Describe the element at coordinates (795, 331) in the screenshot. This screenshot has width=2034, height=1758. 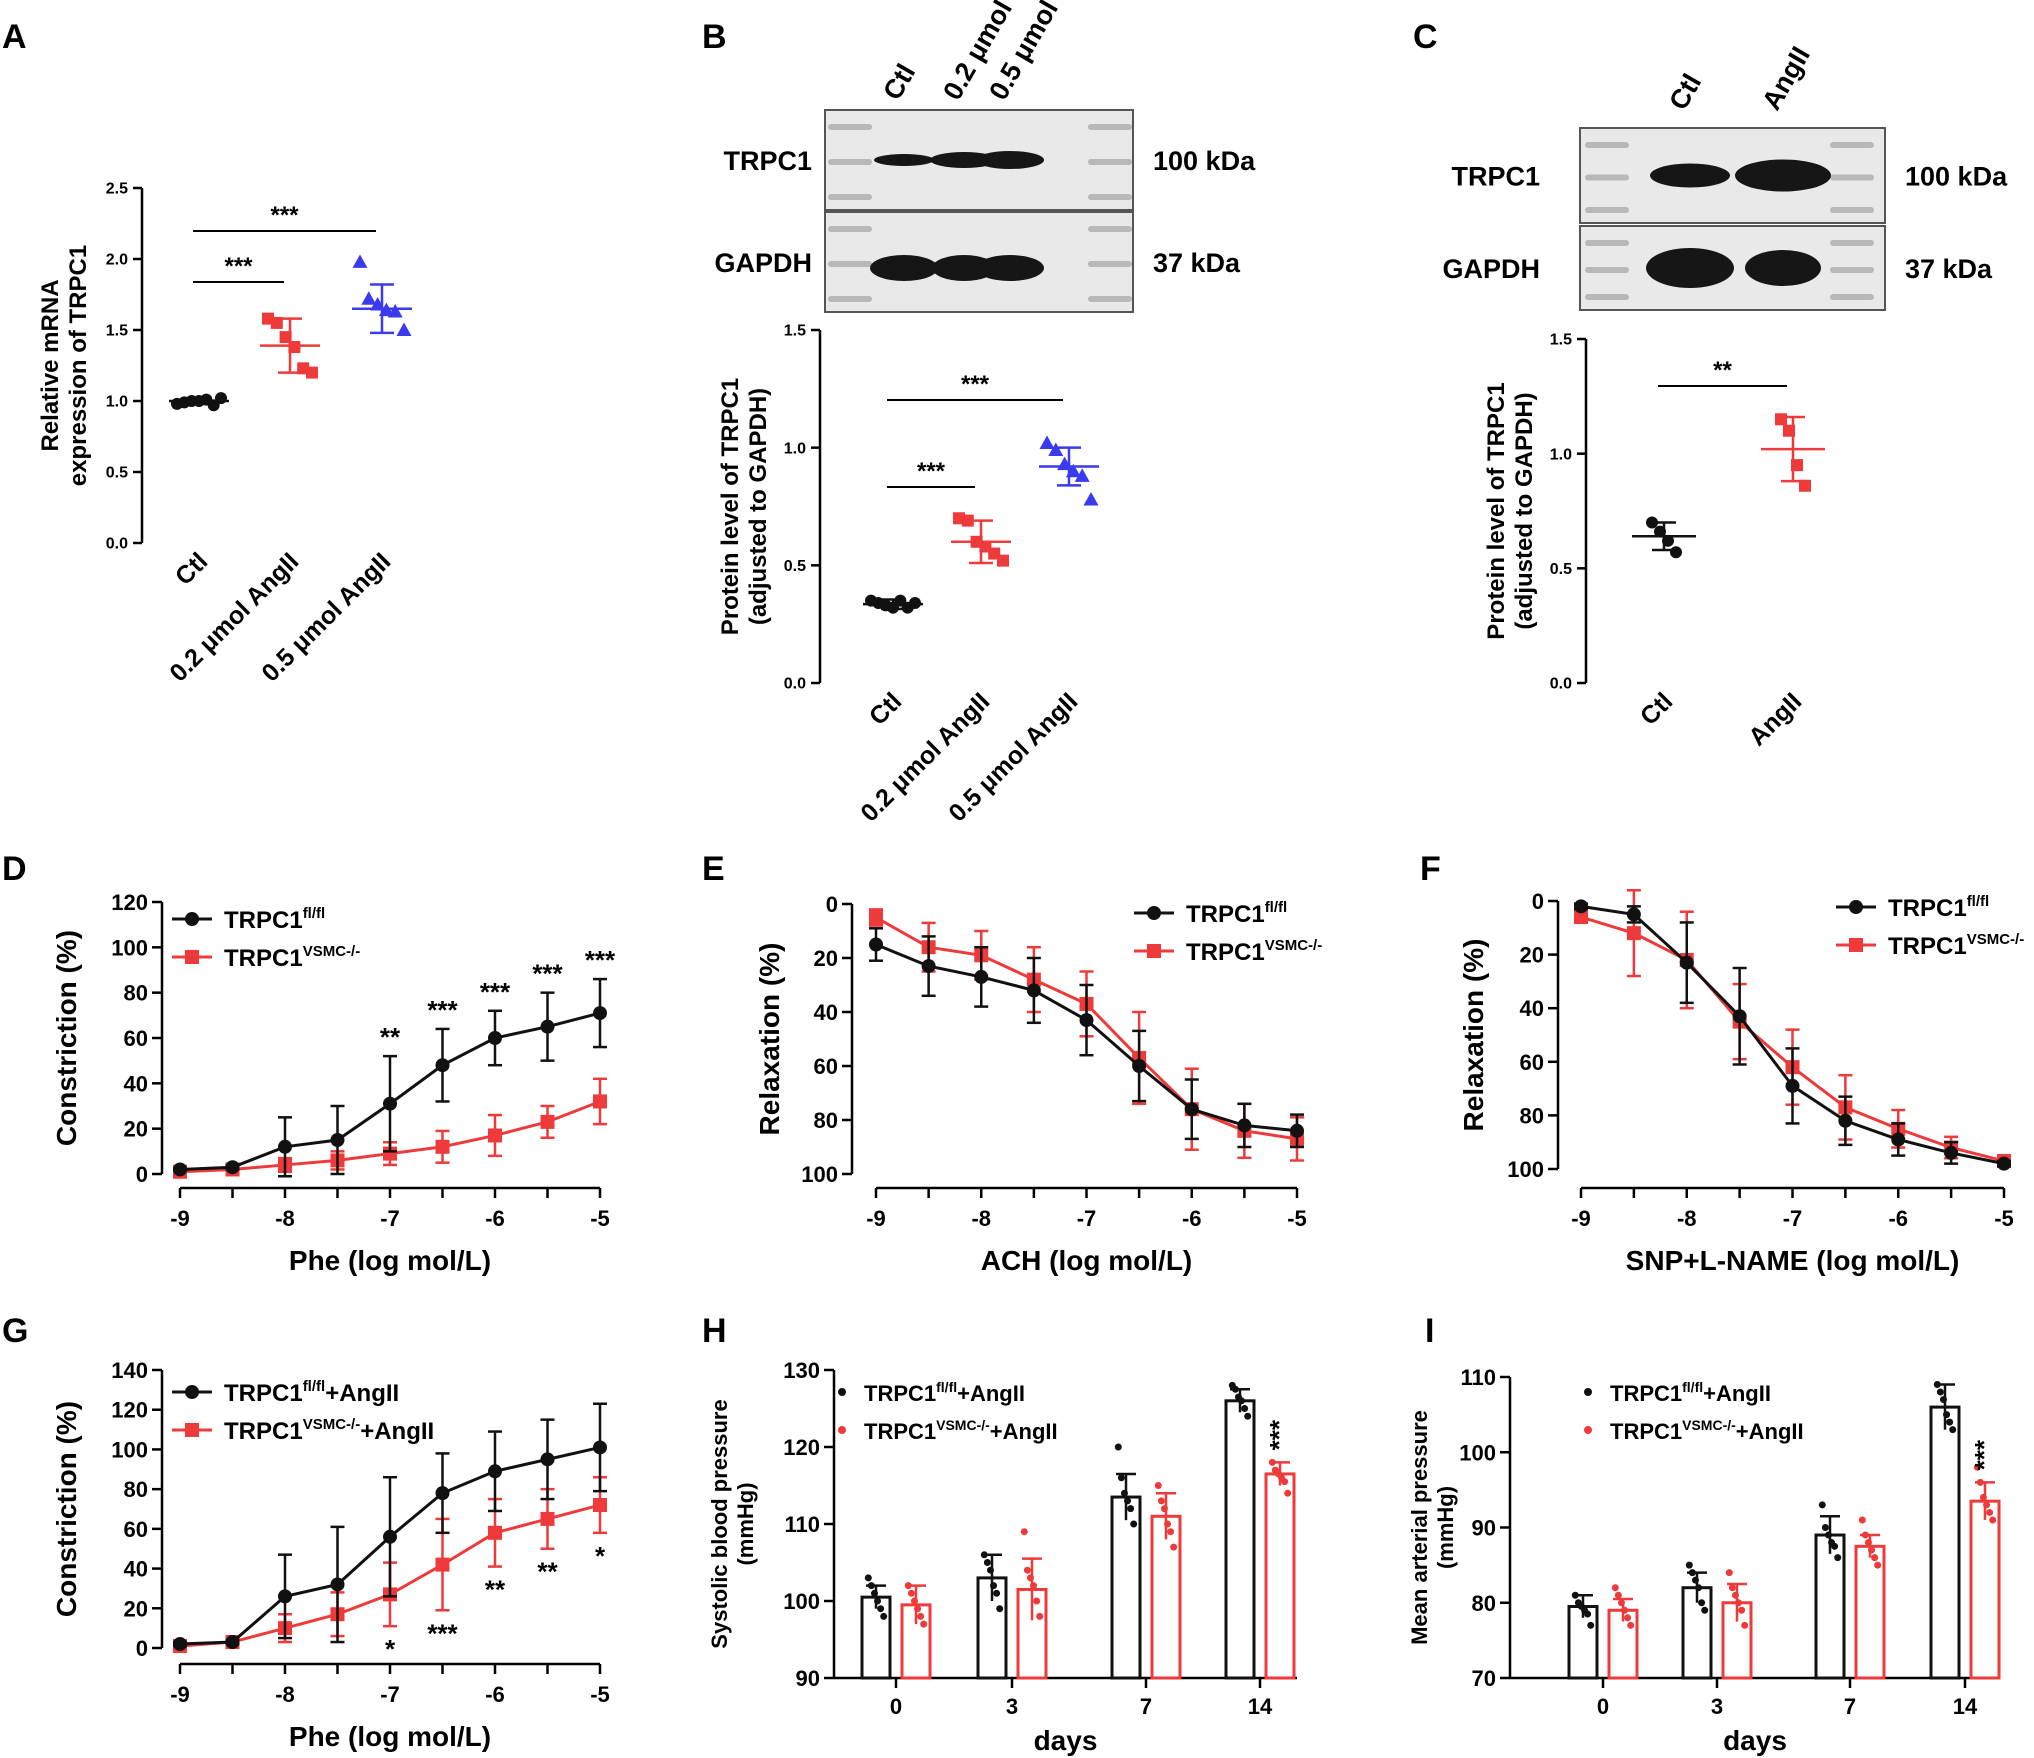
I see `panel-B-y-tick-label: 1.5` at that location.